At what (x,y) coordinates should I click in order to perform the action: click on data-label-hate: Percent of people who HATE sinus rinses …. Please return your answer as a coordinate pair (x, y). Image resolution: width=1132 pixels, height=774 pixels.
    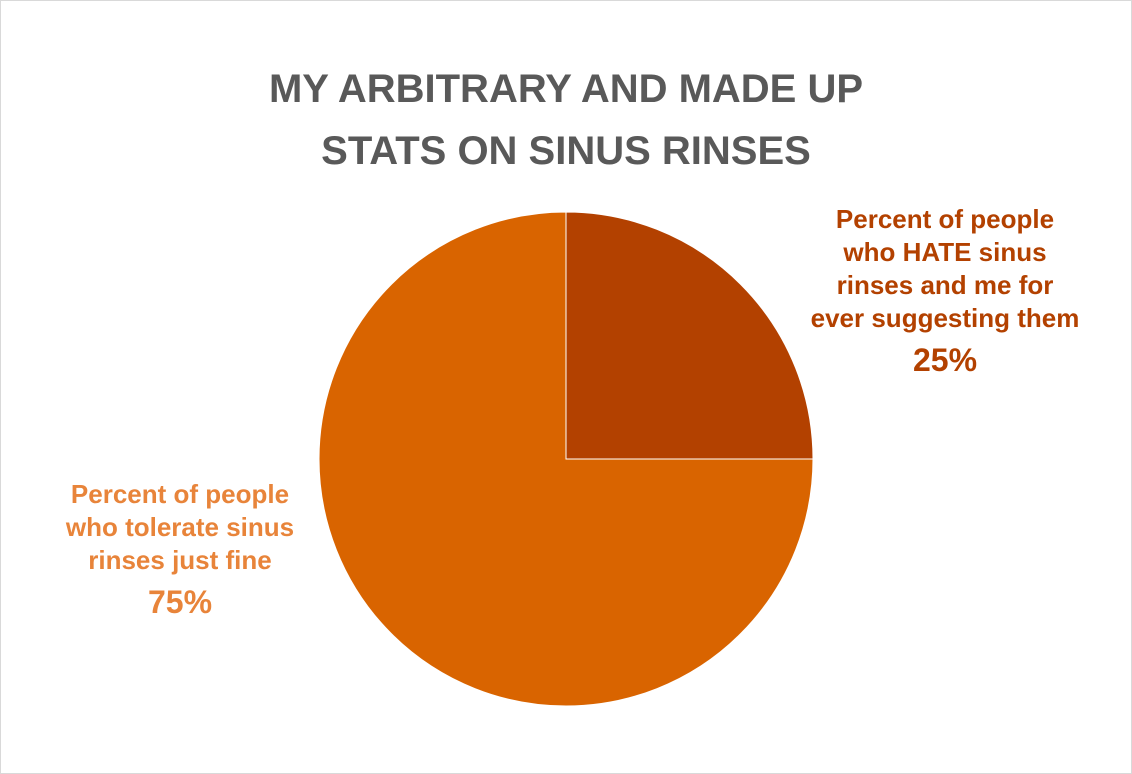
    Looking at the image, I should click on (945, 294).